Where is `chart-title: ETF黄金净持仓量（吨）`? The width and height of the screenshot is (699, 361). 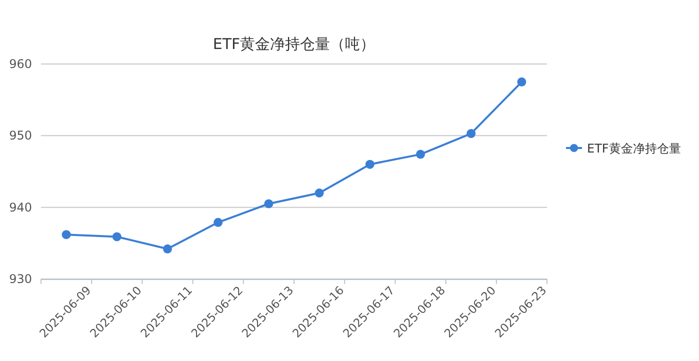
chart-title: ETF黄金净持仓量（吨） is located at coordinates (294, 44).